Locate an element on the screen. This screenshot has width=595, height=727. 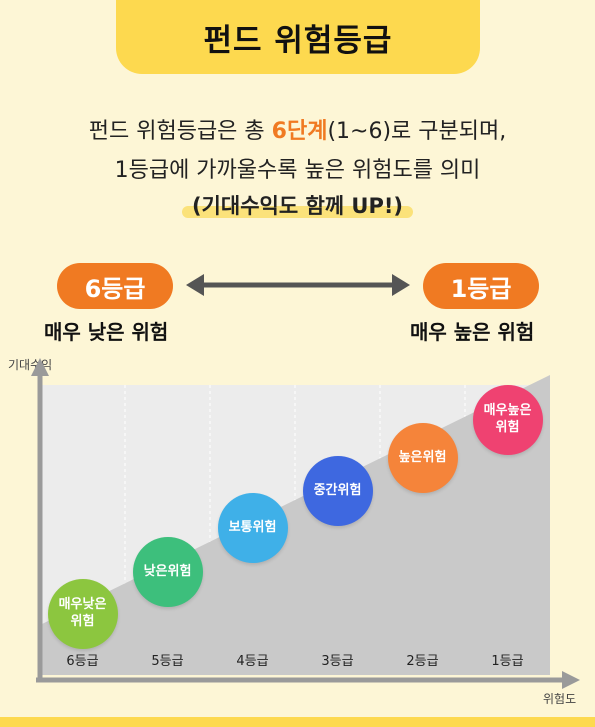
description-line-1: 펀드 위험등급은 총 6단계(1~6)로 구분되며, is located at coordinates (297, 129).